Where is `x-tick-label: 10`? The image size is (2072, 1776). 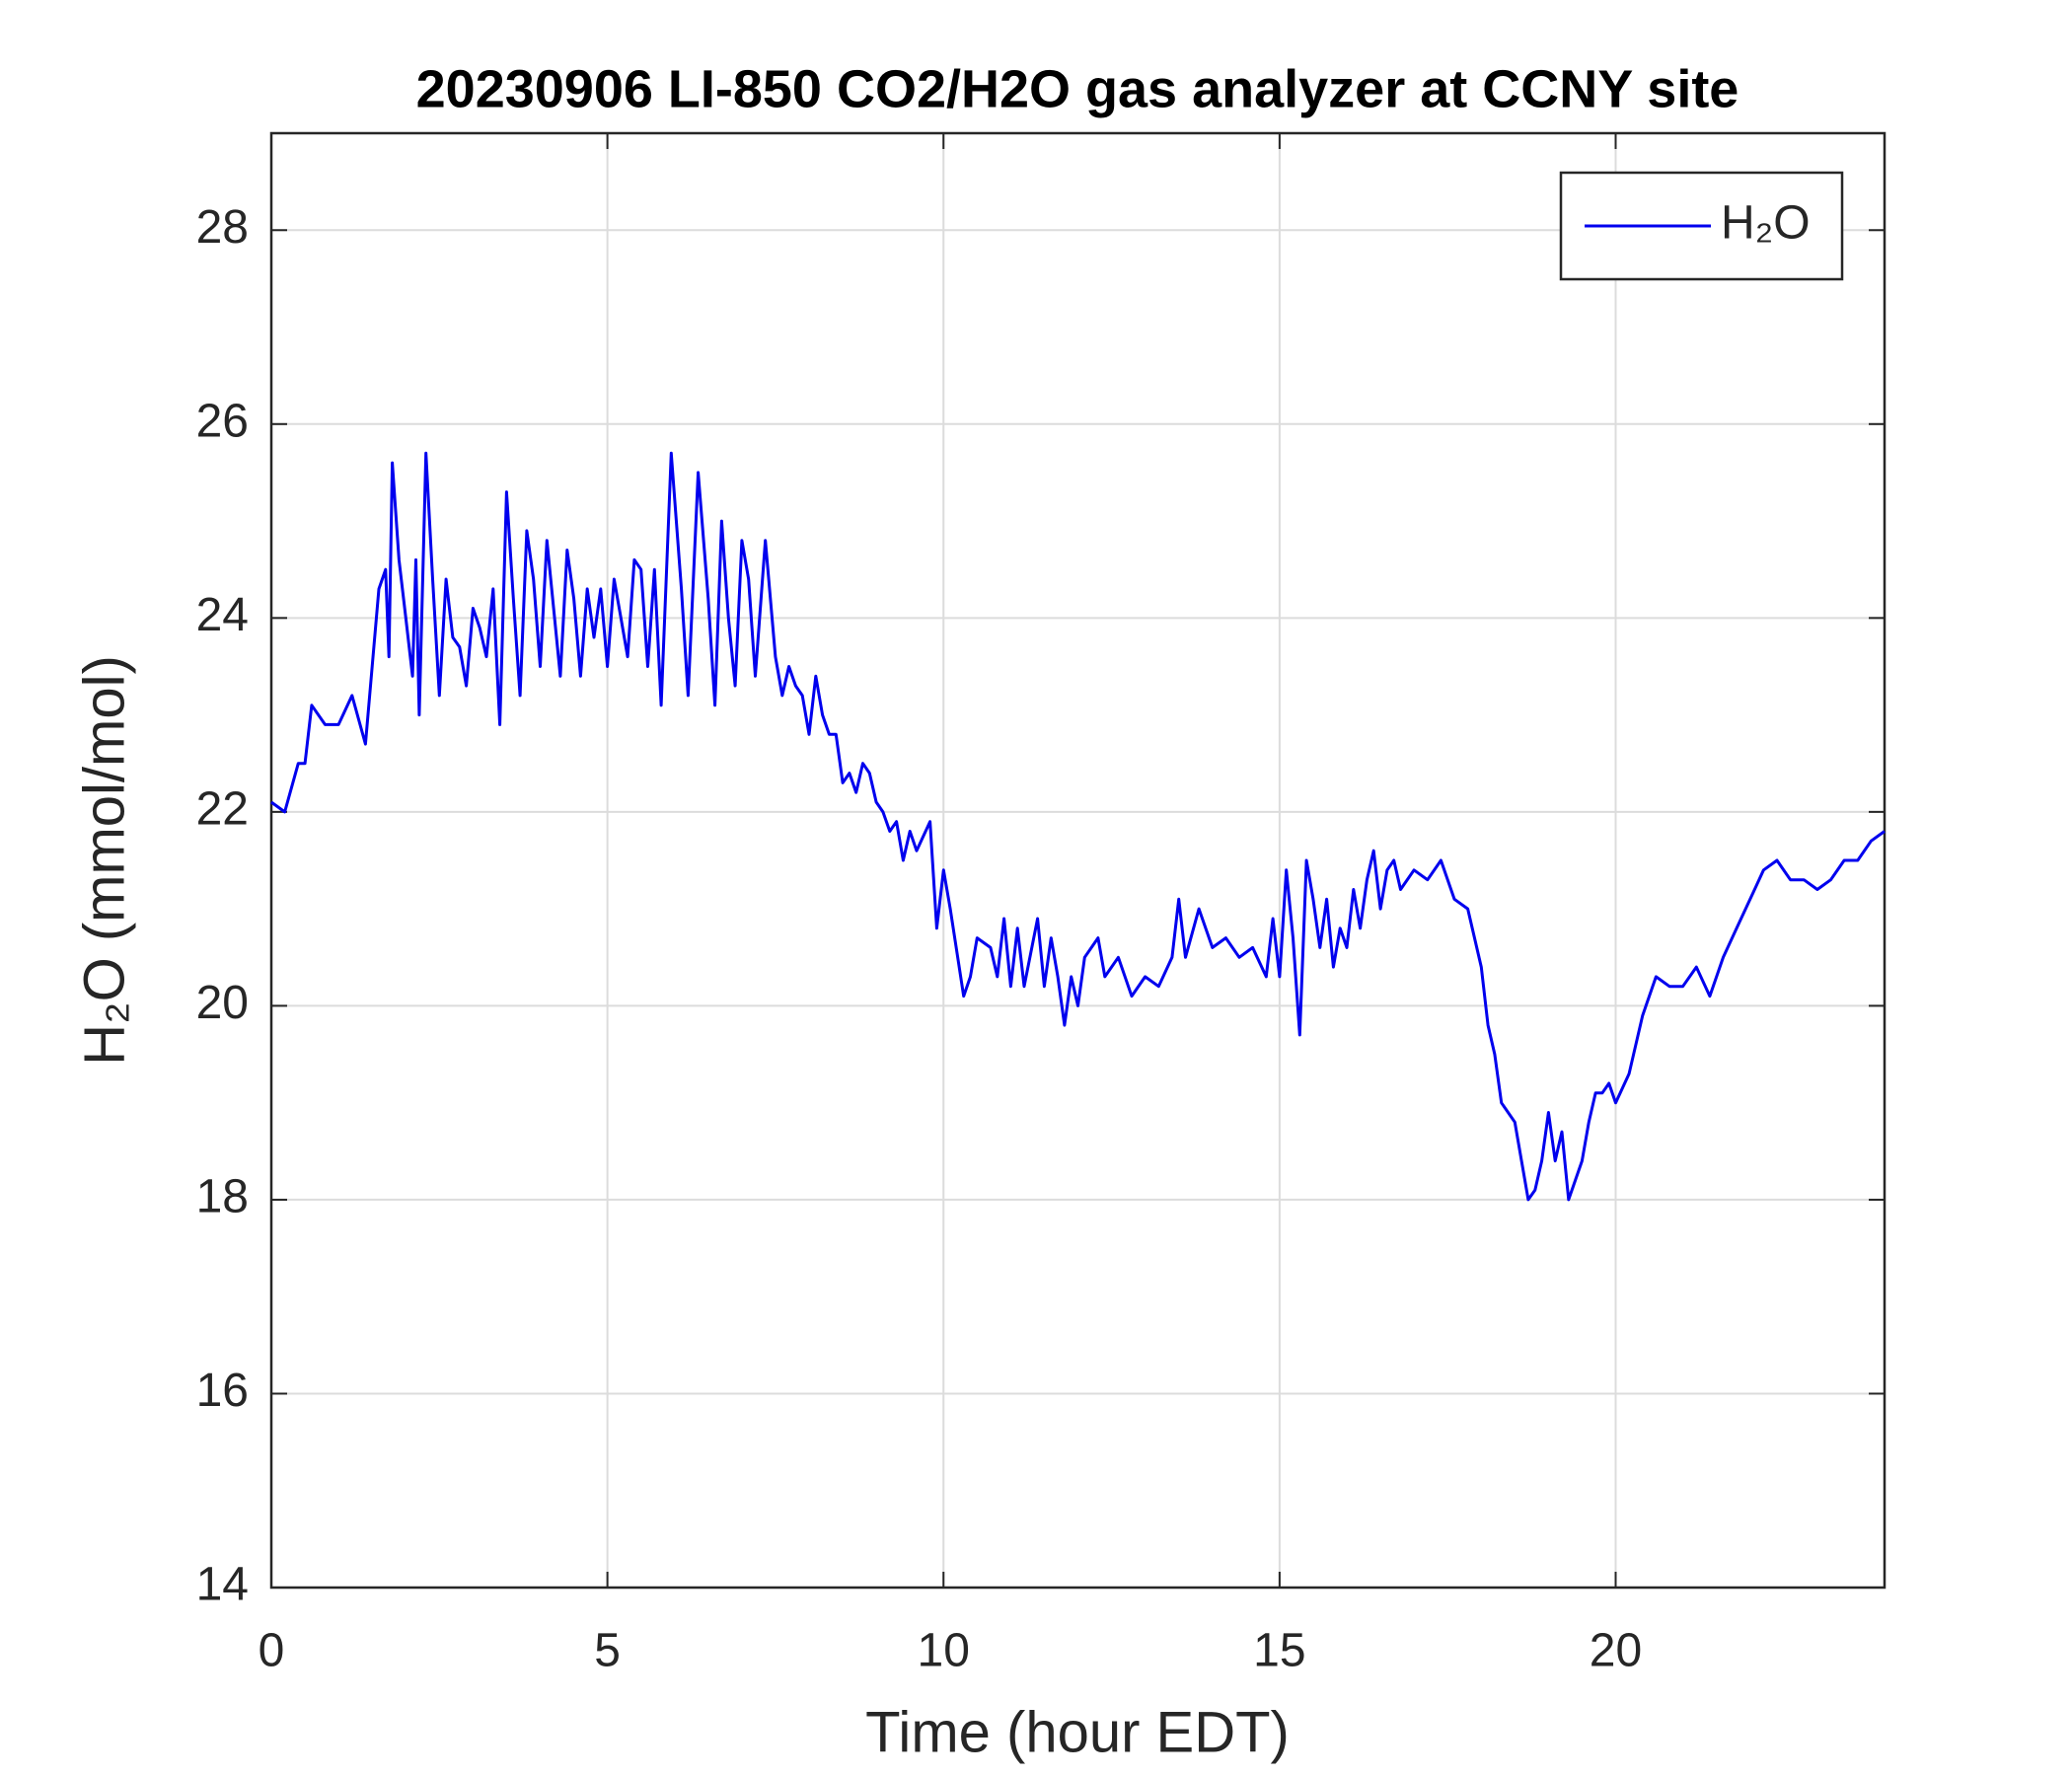
x-tick-label: 10 is located at coordinates (944, 1651).